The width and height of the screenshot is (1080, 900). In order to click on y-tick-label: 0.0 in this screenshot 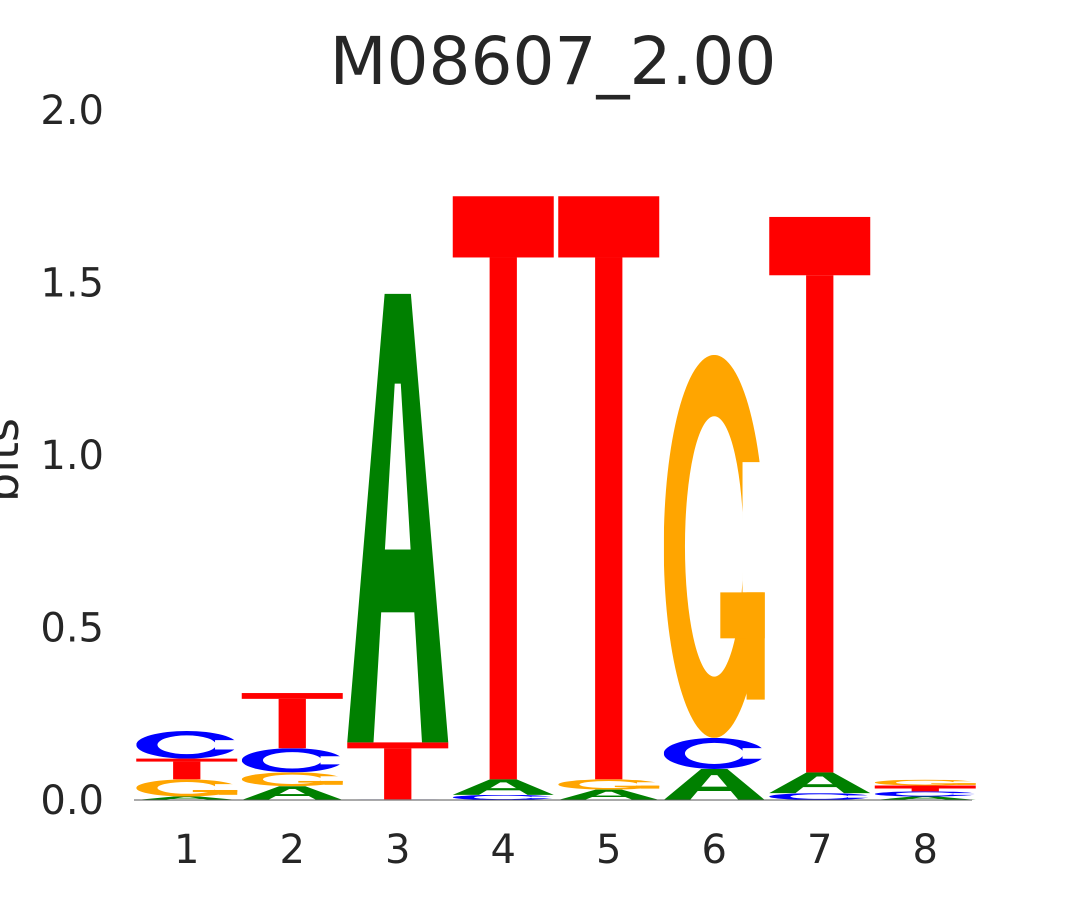, I will do `click(72, 801)`.